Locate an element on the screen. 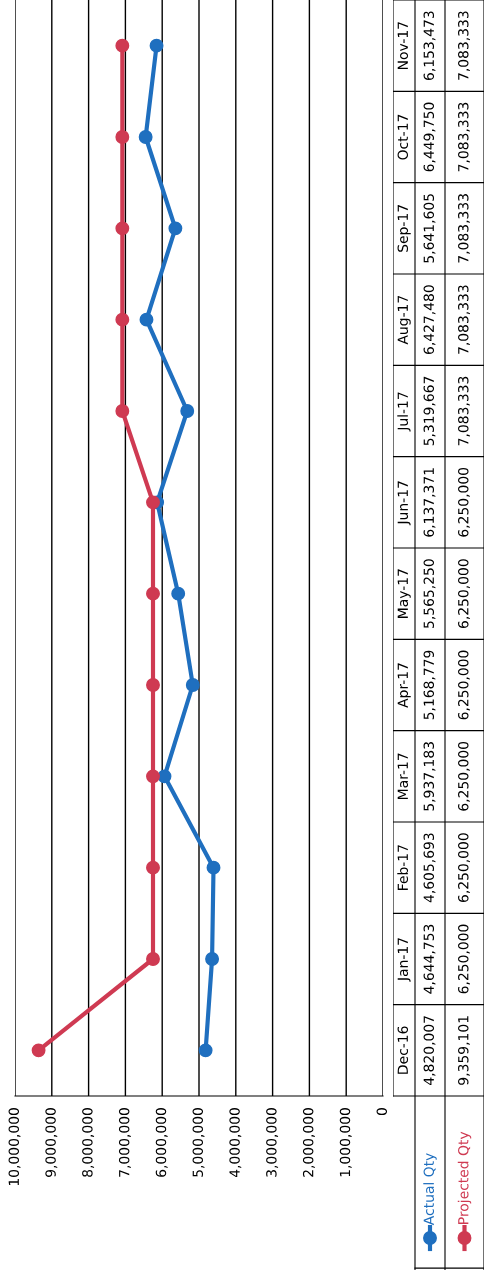  data-label: 6,449,750 is located at coordinates (429, 137).